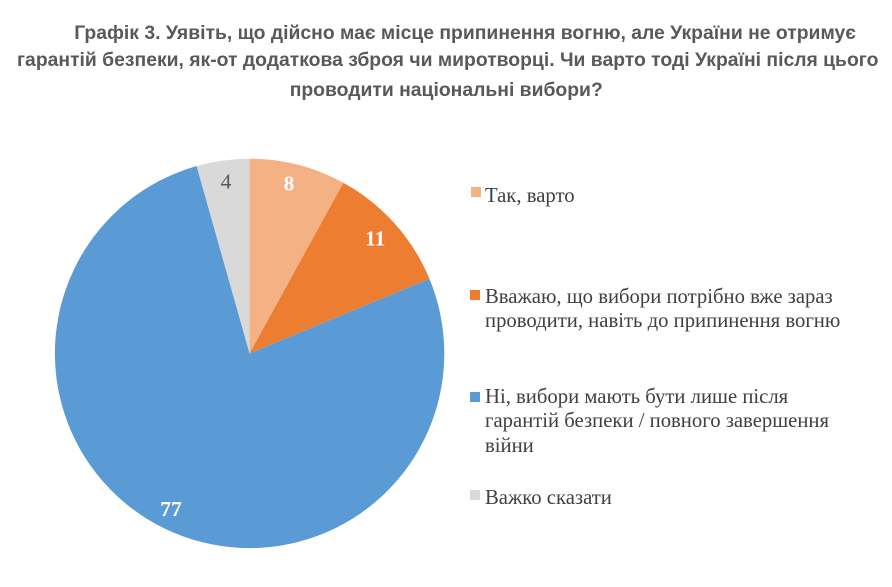 The image size is (892, 587). What do you see at coordinates (375, 239) in the screenshot?
I see `svg-text: 11` at bounding box center [375, 239].